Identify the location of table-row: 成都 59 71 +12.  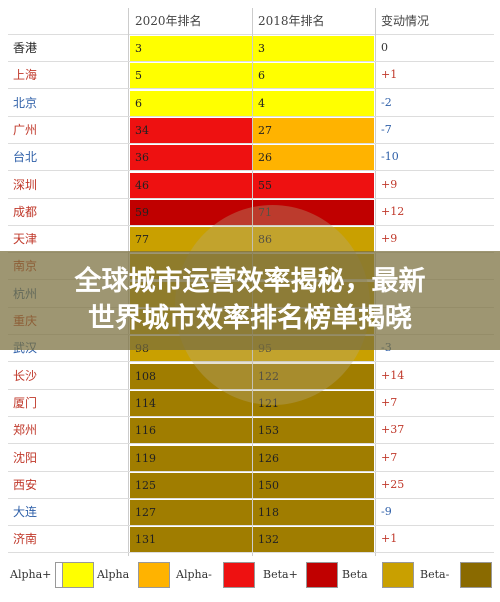
(250, 212).